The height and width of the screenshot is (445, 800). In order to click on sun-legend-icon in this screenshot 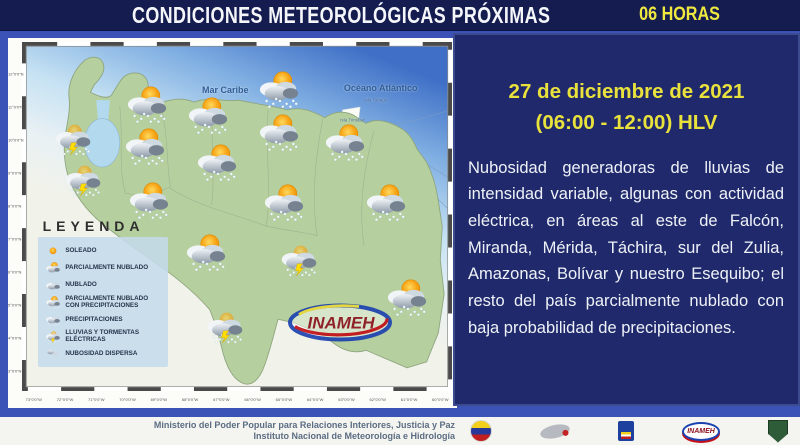, I will do `click(53, 251)`.